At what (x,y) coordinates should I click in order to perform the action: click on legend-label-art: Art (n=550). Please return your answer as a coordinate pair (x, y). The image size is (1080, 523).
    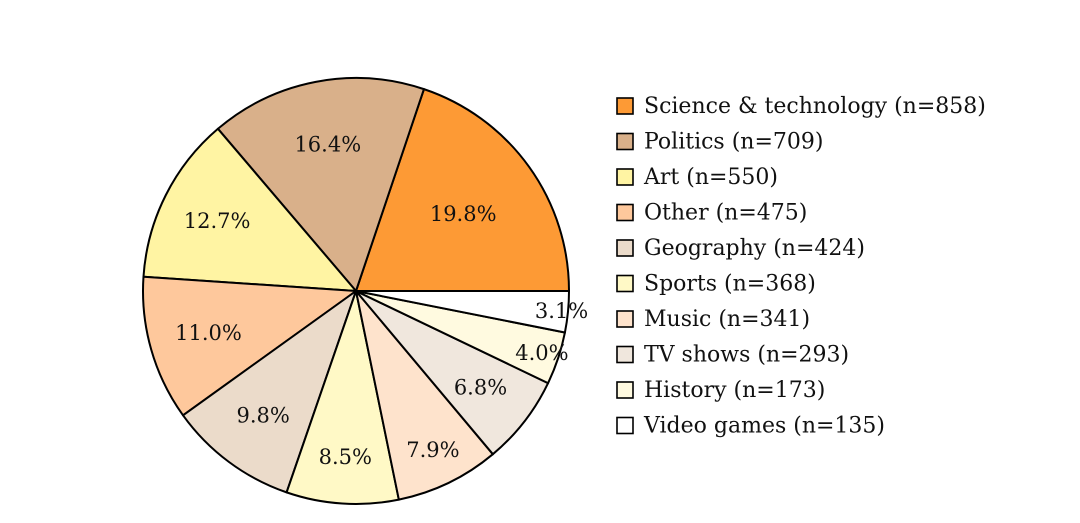
    Looking at the image, I should click on (710, 177).